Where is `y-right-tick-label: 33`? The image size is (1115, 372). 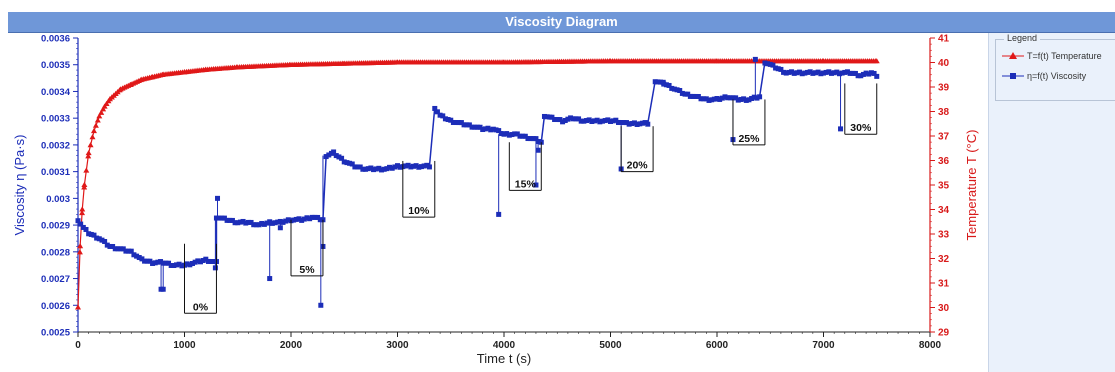
y-right-tick-label: 33 is located at coordinates (944, 235).